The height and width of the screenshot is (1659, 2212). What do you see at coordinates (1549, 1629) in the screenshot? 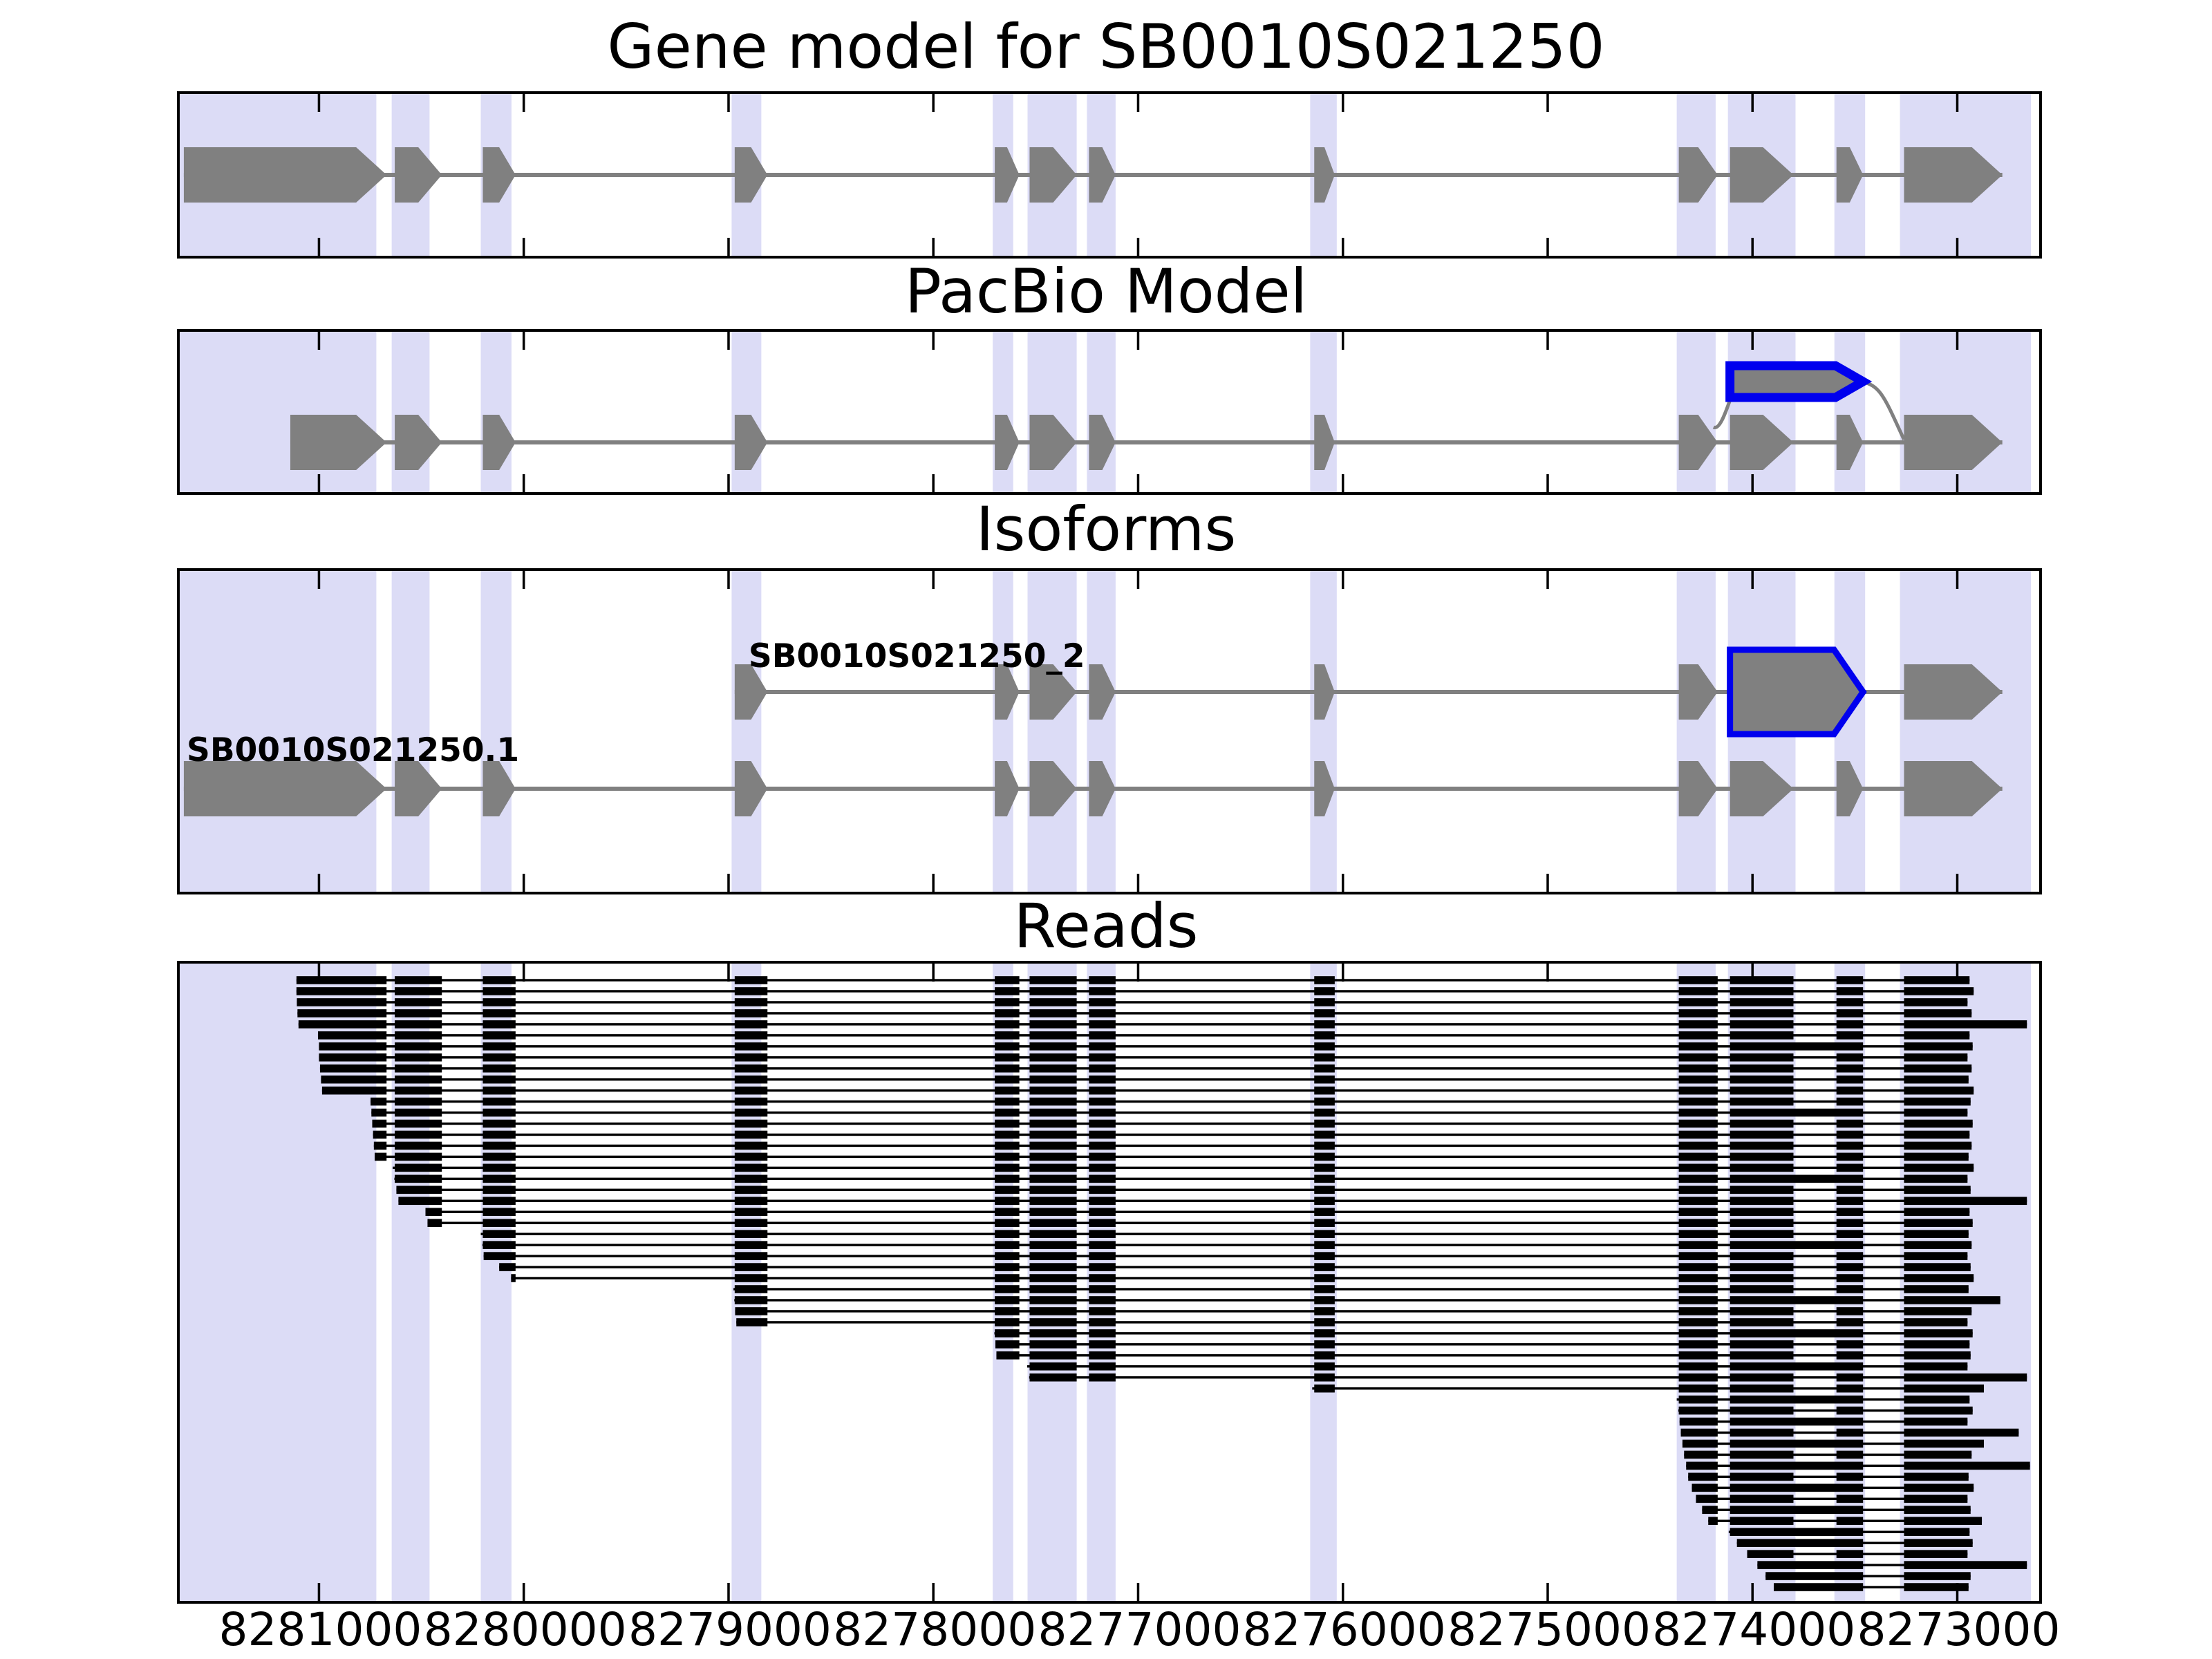
I see `x-tick-label: 8275000` at bounding box center [1549, 1629].